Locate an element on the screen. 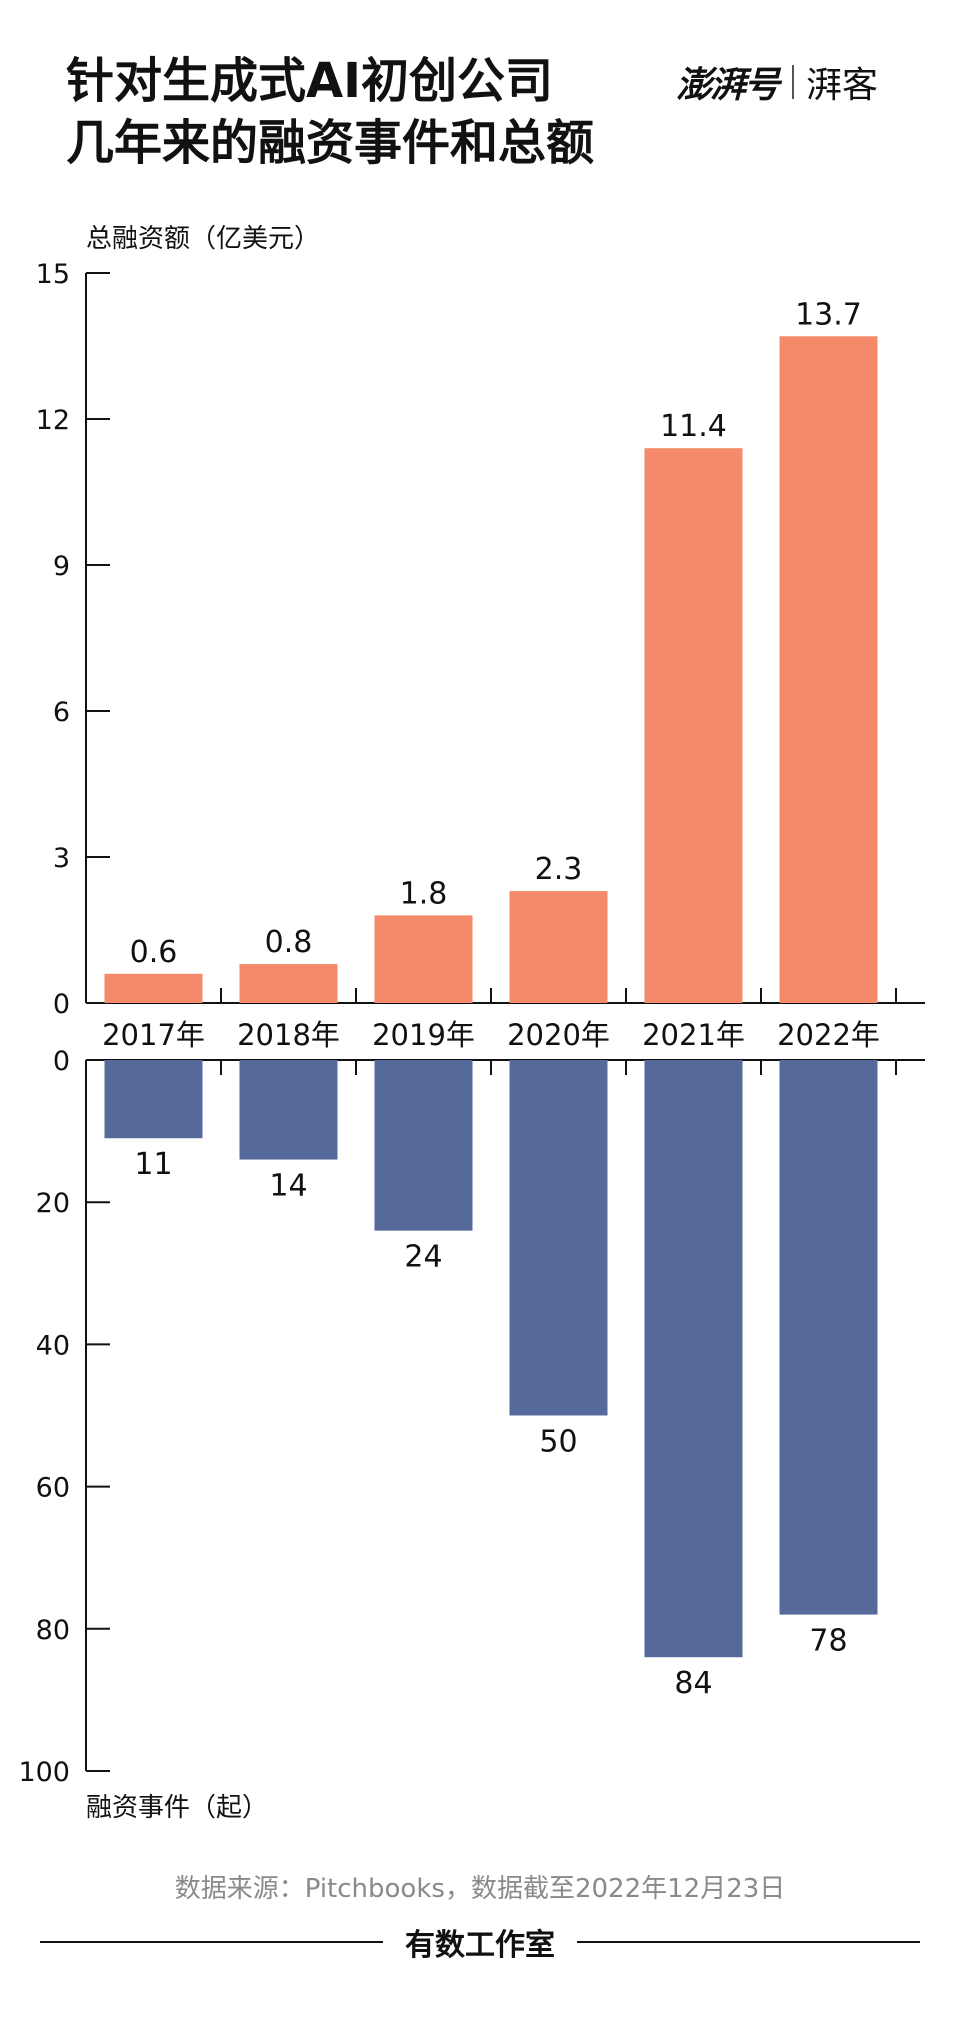 This screenshot has width=960, height=2030. footer-rule-right is located at coordinates (748, 1942).